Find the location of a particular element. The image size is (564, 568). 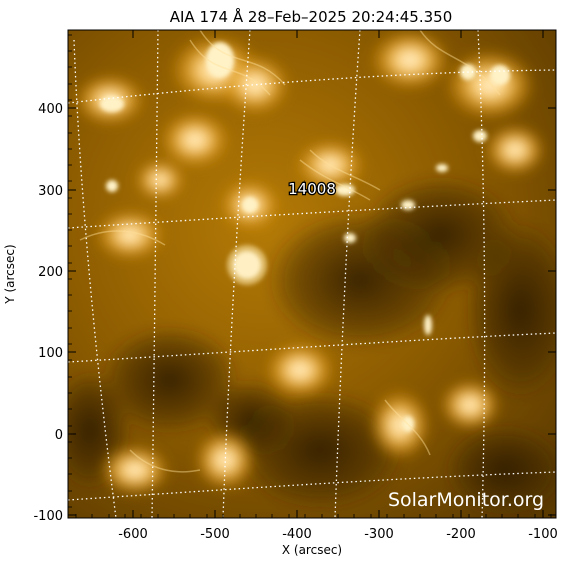

x-tick-label: -400 is located at coordinates (297, 534).